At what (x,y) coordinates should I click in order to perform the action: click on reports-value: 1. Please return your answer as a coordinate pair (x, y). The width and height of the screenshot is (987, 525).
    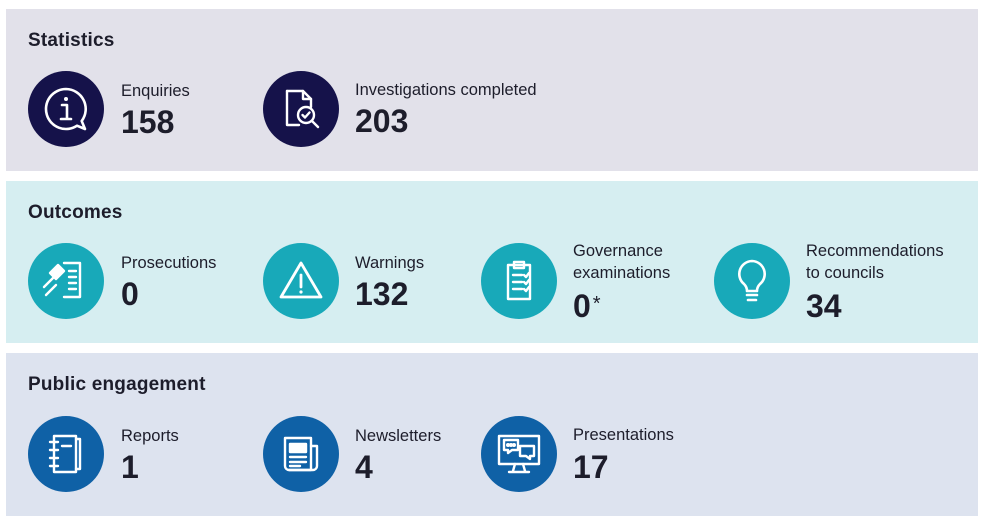
    Looking at the image, I should click on (130, 467).